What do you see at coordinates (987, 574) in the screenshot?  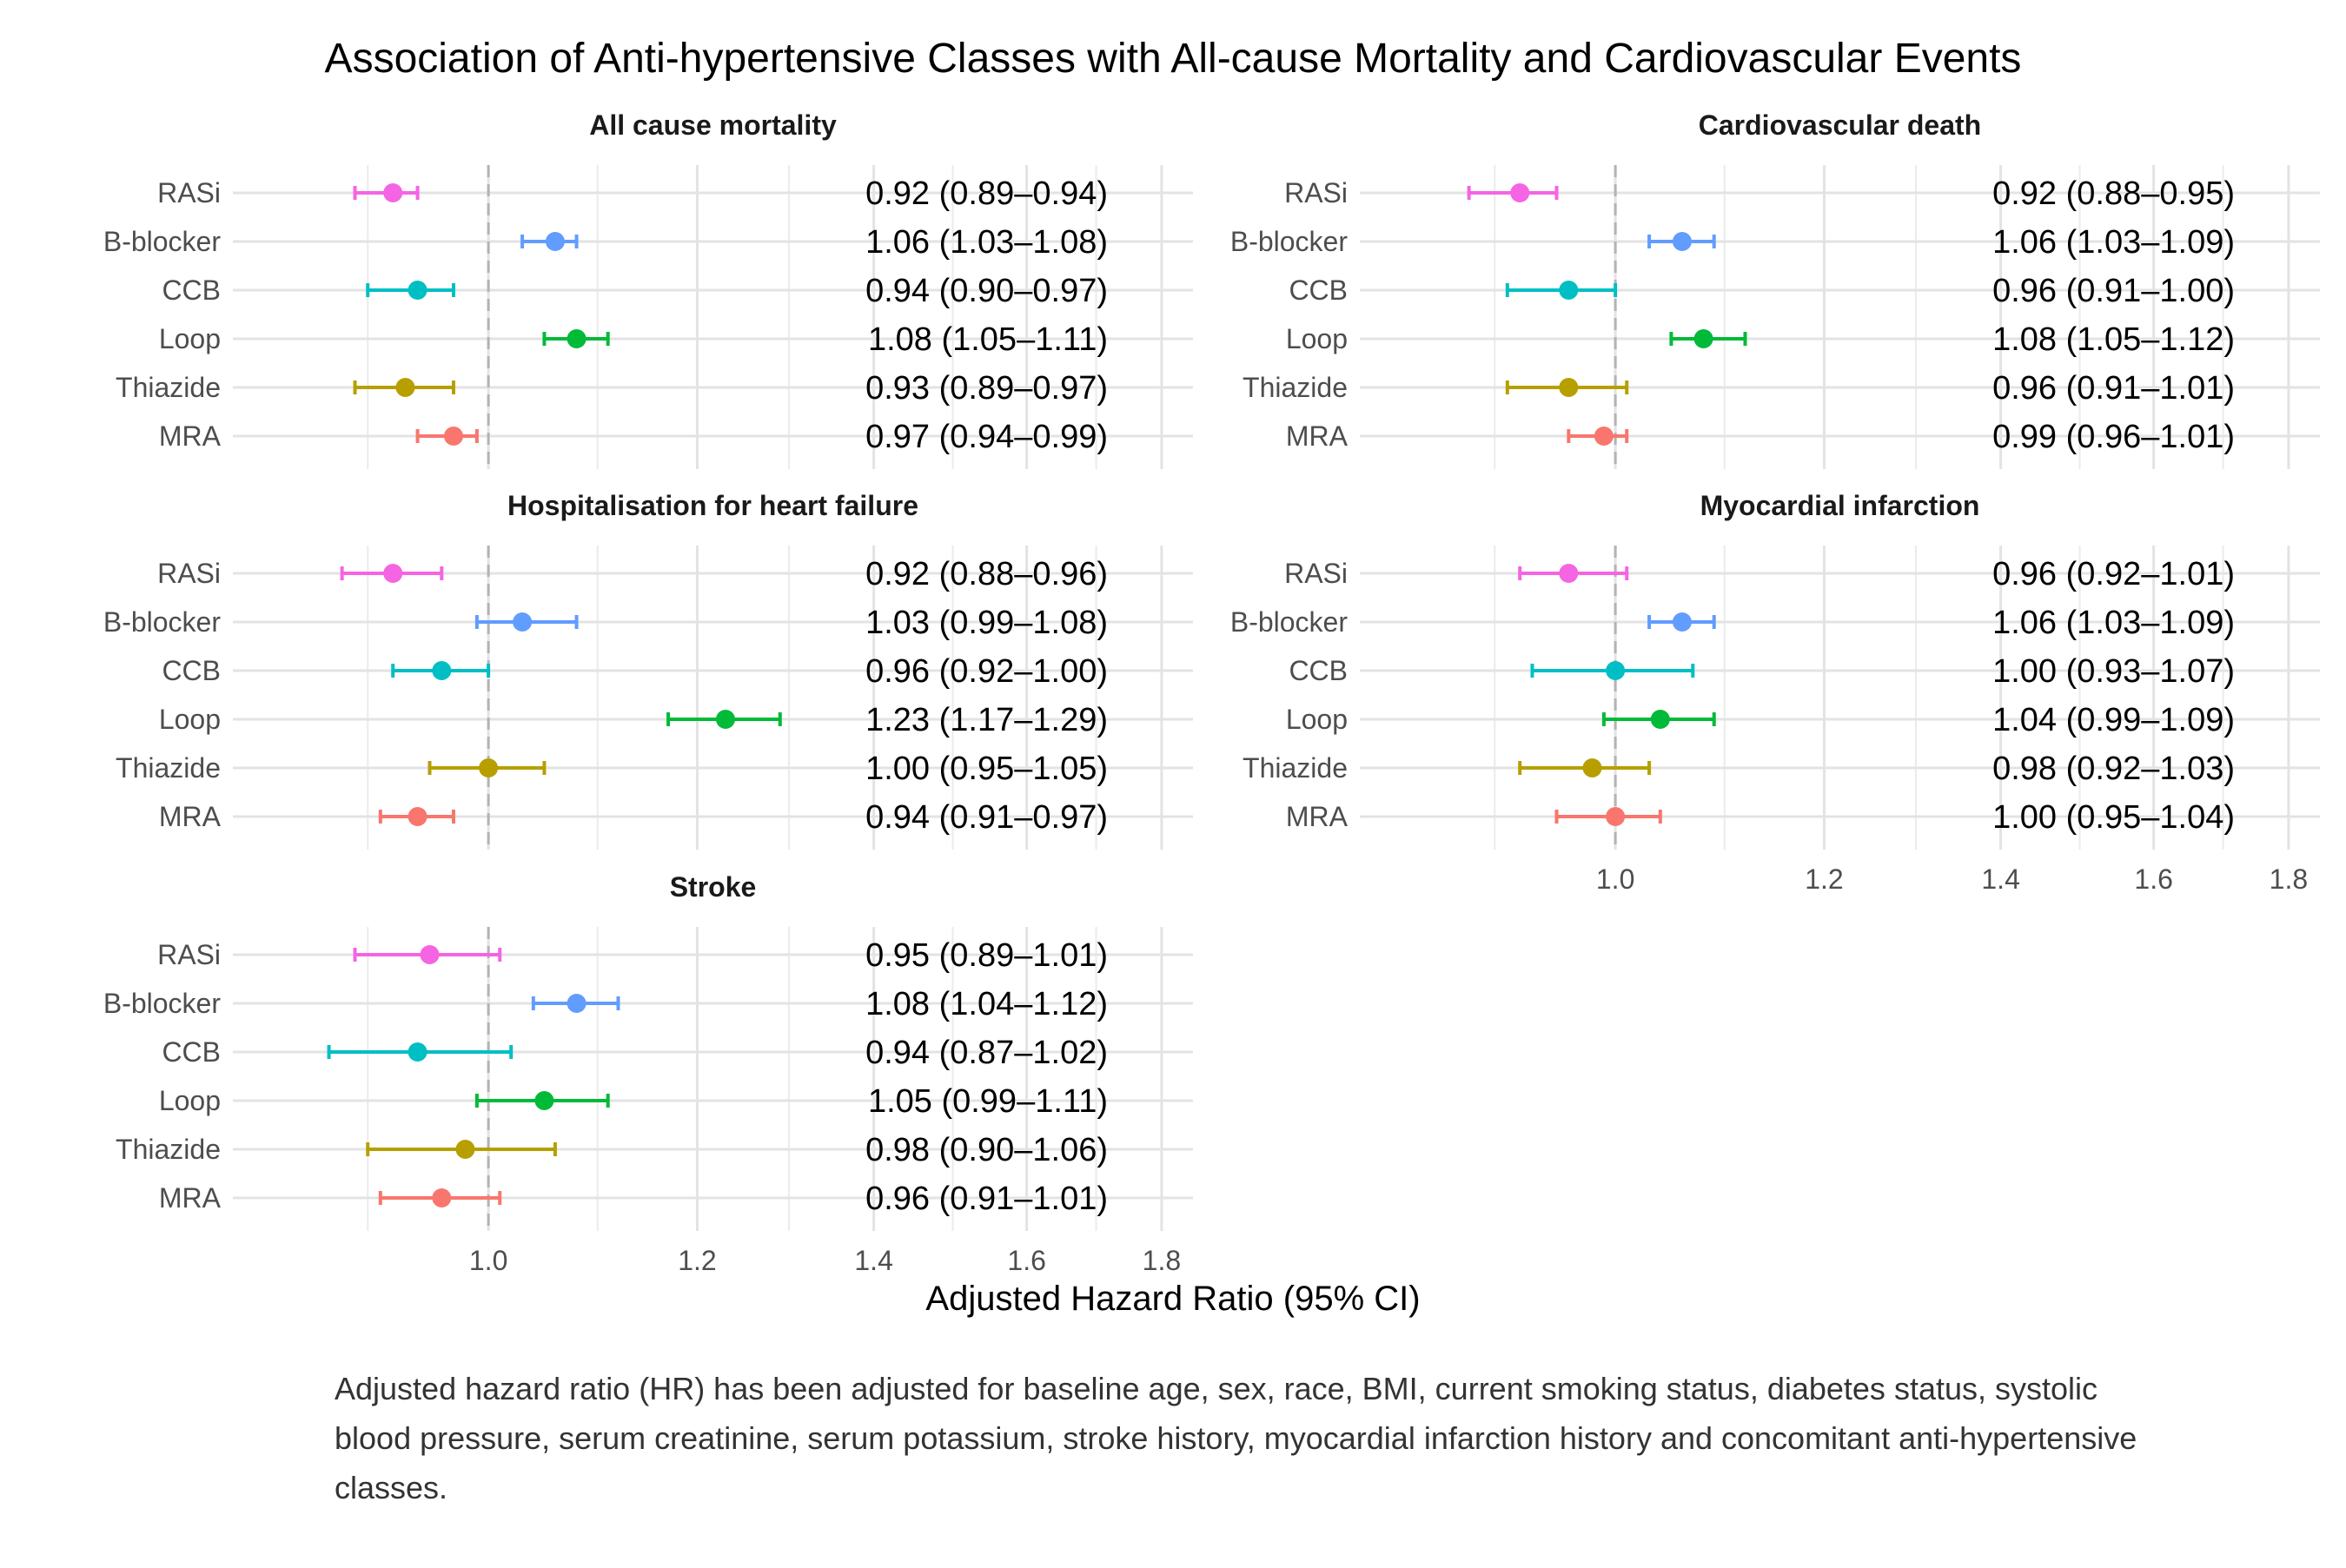 I see `ci-text: 0.92 (0.88–0.96)` at bounding box center [987, 574].